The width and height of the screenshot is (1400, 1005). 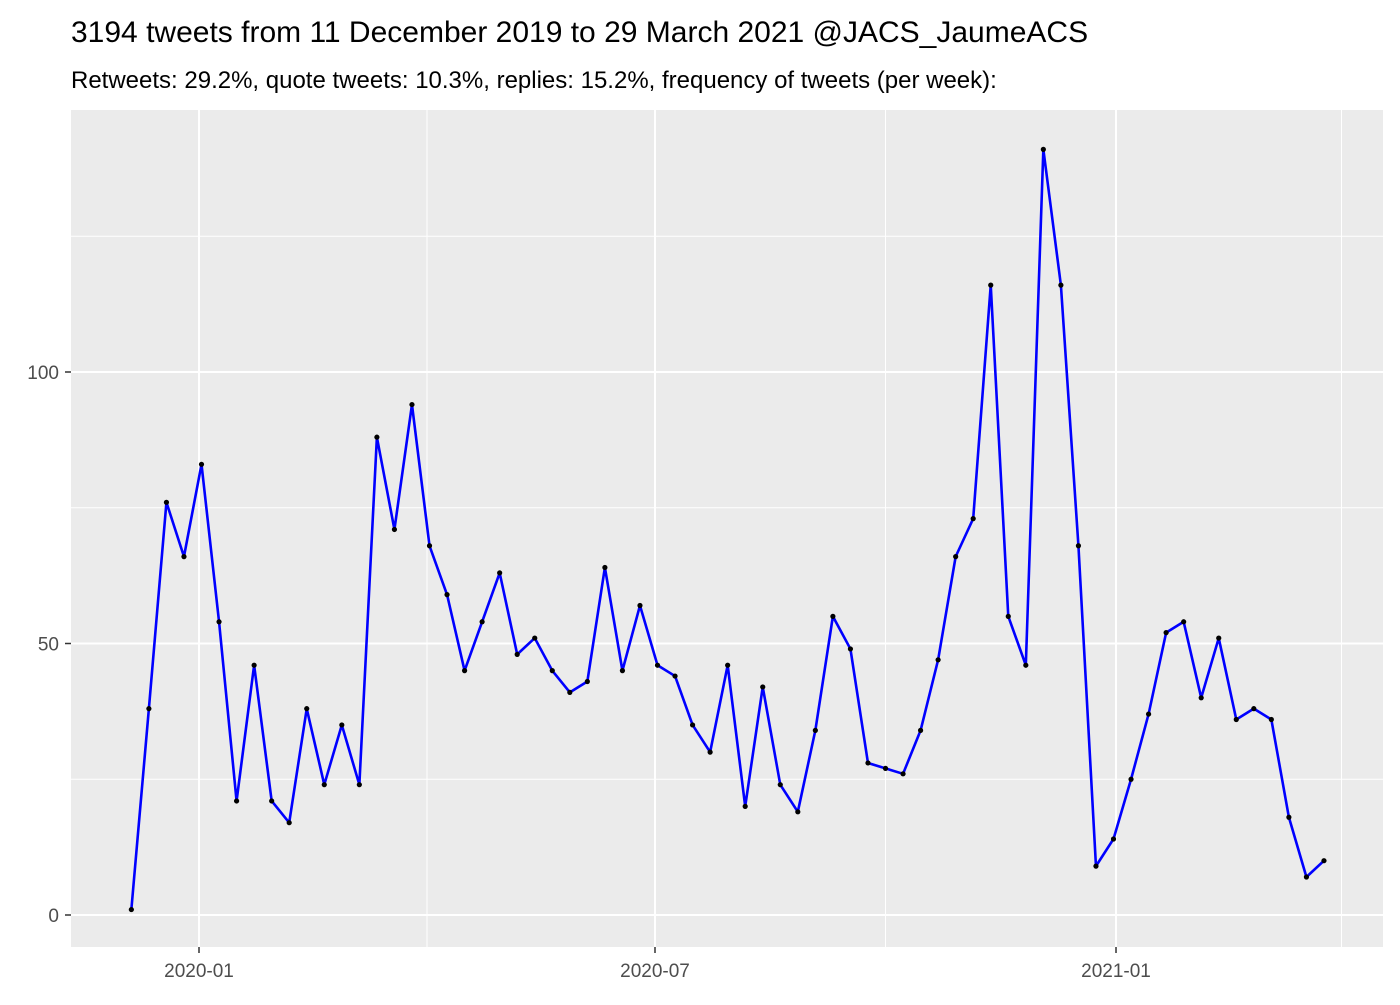 What do you see at coordinates (1116, 971) in the screenshot?
I see `x-tick-label: 2021-01` at bounding box center [1116, 971].